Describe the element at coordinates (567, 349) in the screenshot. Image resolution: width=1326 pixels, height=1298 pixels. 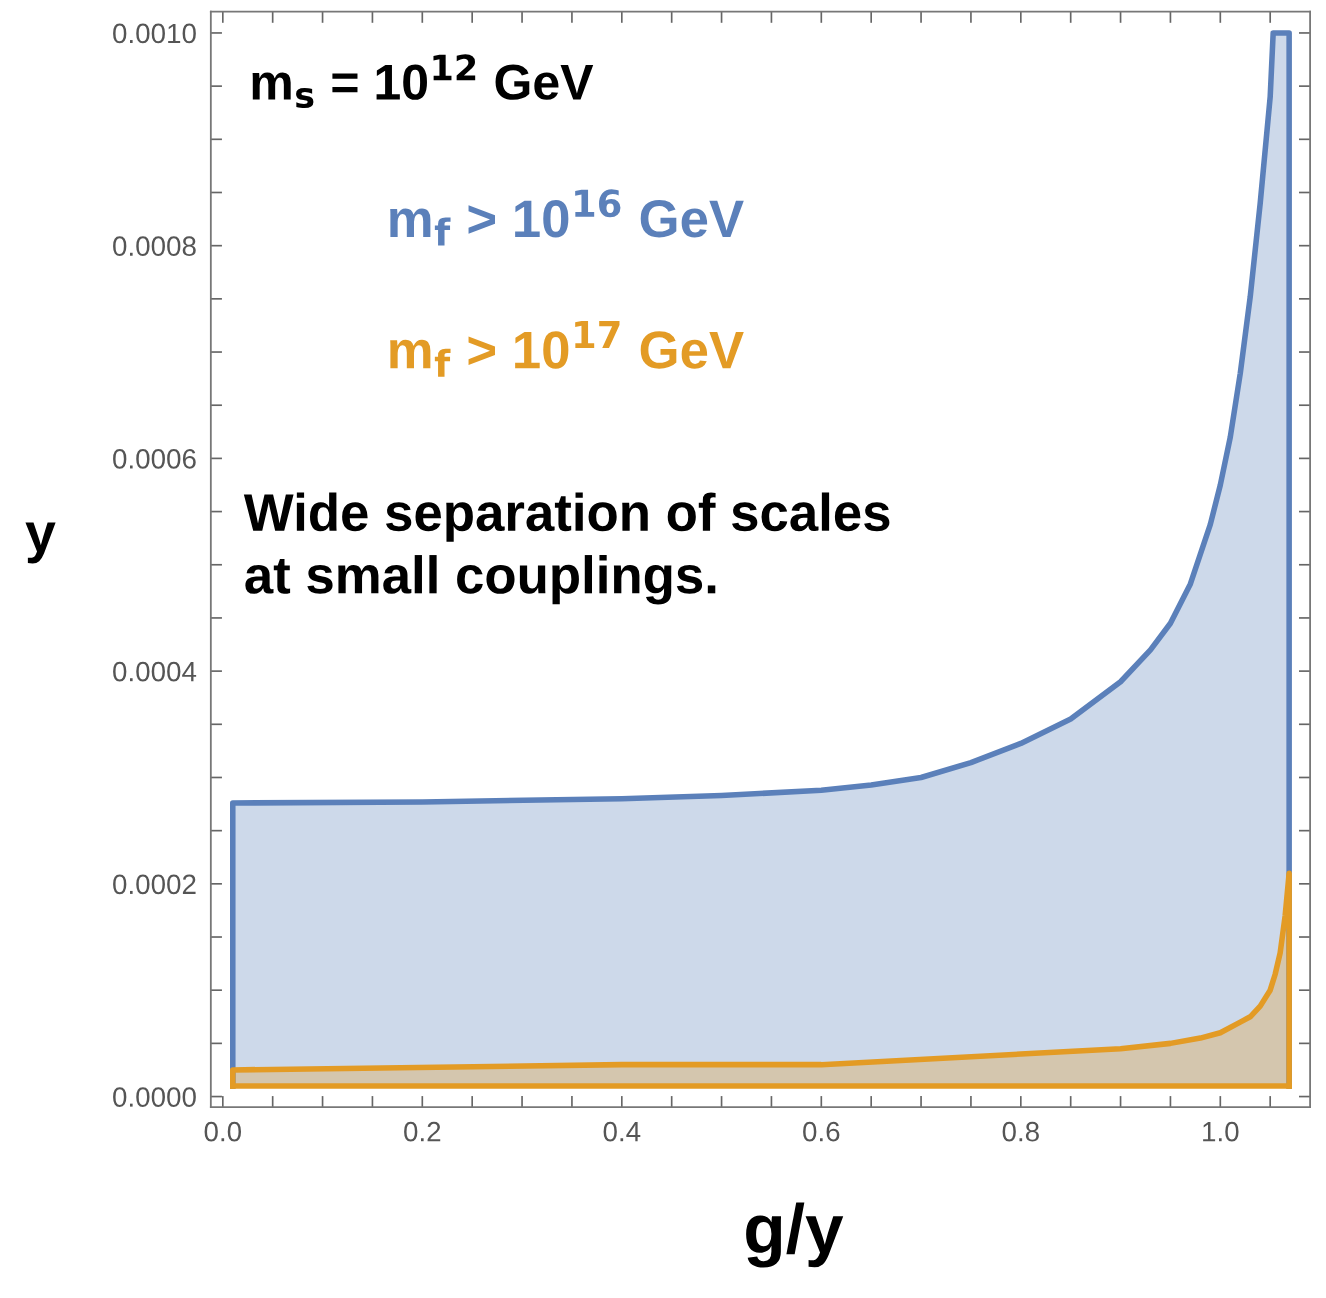
I see `text: m$_{f}$ > 10$^{17}$ GeV` at that location.